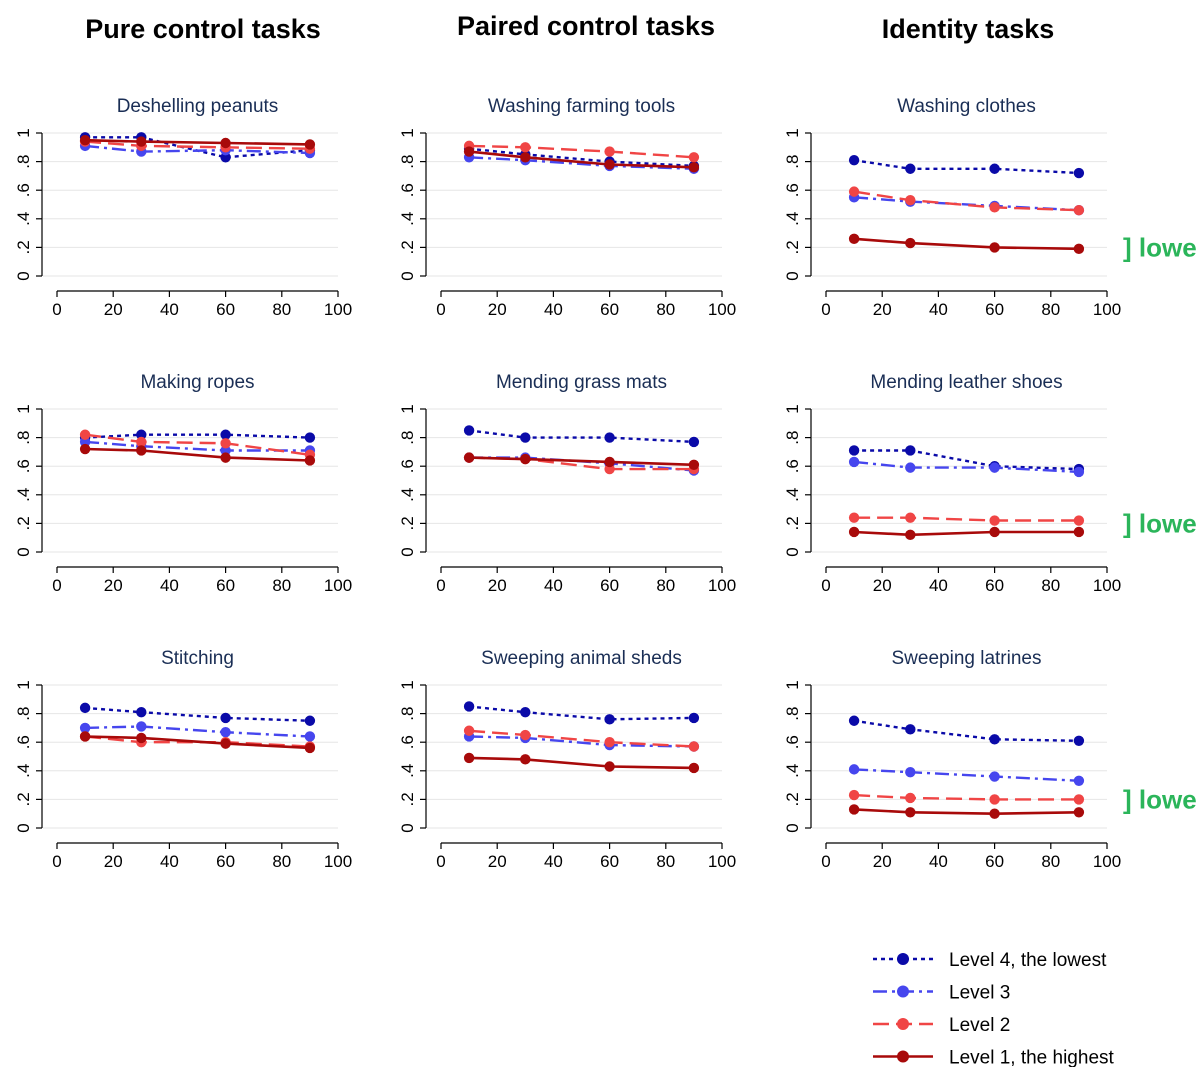 The height and width of the screenshot is (1067, 1198). I want to click on y-tick-label: .2, so click(23, 799).